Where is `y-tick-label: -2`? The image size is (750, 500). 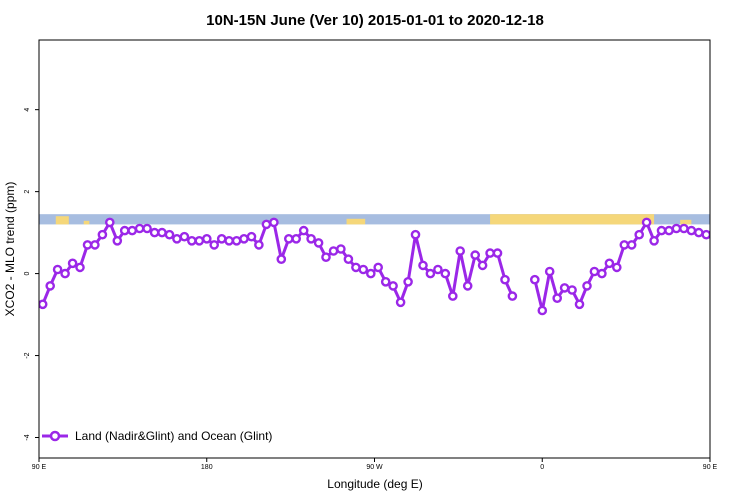 y-tick-label: -2 is located at coordinates (27, 355).